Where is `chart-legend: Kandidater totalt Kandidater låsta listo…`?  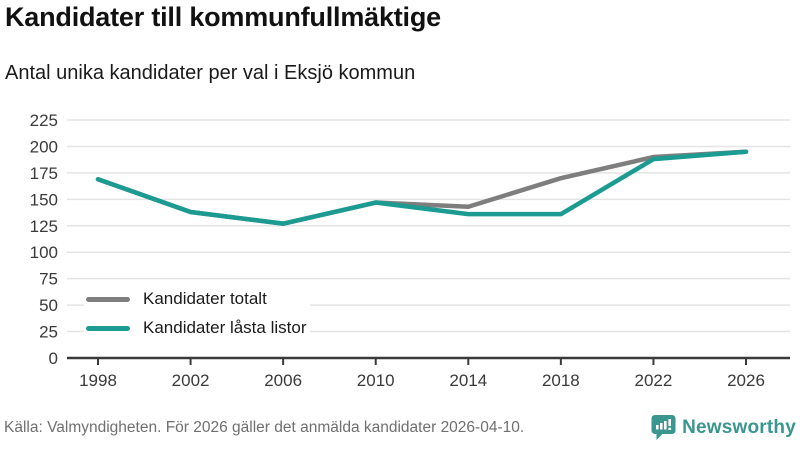 chart-legend: Kandidater totalt Kandidater låsta listo… is located at coordinates (197, 313).